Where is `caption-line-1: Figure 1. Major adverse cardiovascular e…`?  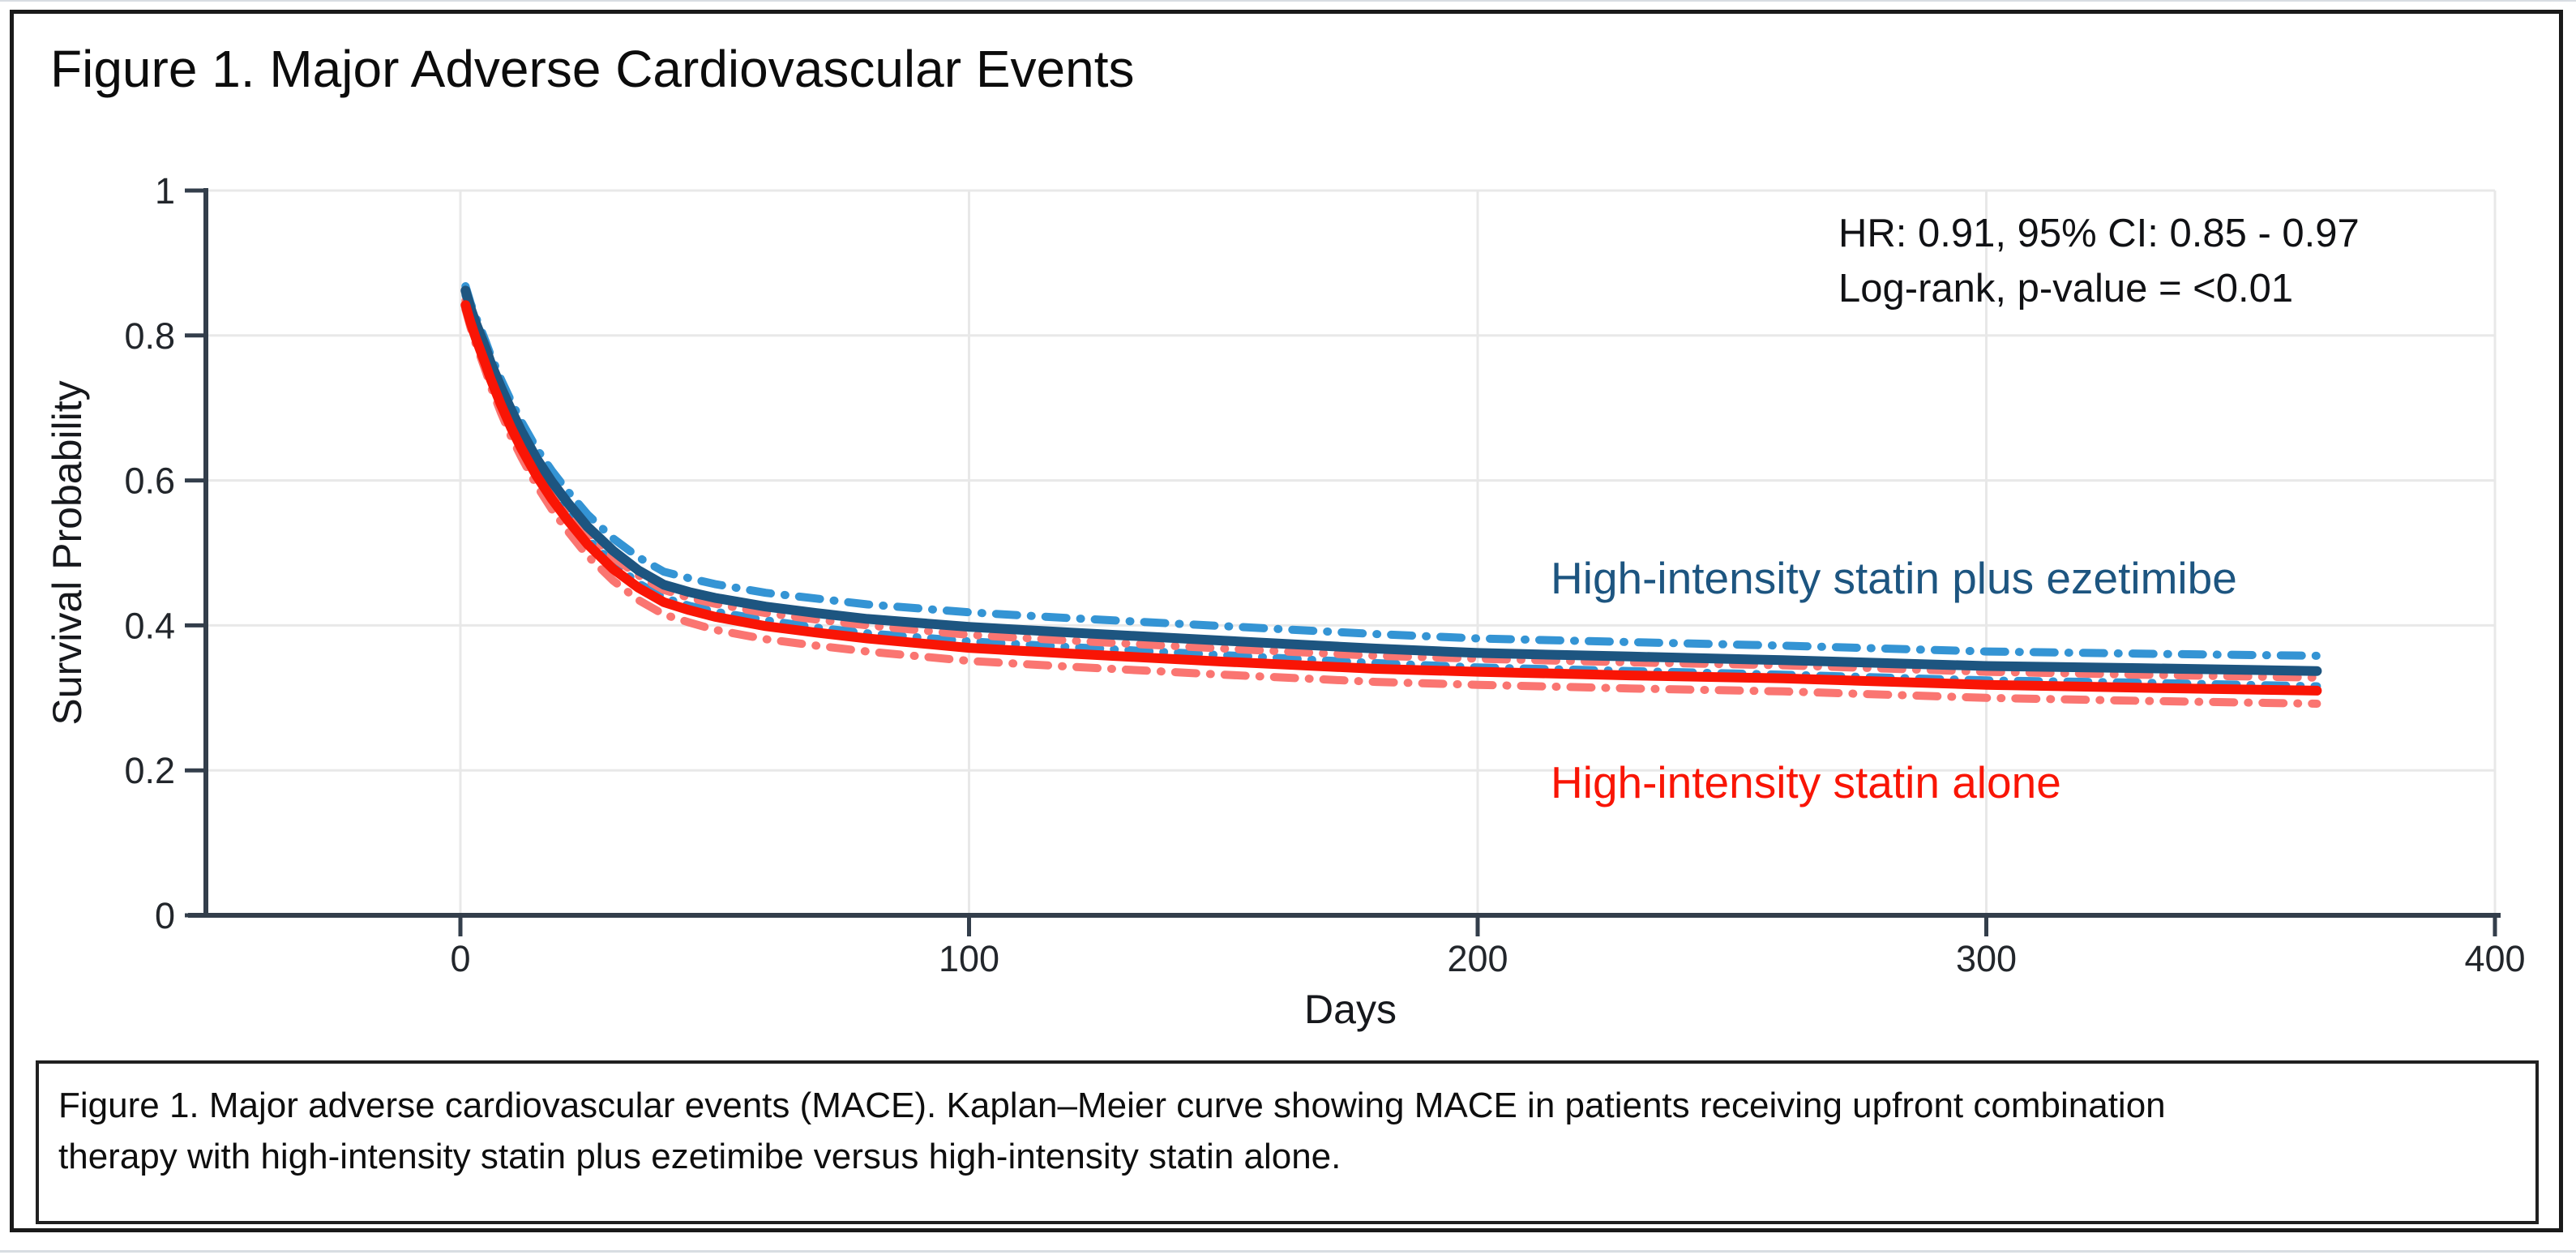 caption-line-1: Figure 1. Major adverse cardiovascular e… is located at coordinates (1112, 1105).